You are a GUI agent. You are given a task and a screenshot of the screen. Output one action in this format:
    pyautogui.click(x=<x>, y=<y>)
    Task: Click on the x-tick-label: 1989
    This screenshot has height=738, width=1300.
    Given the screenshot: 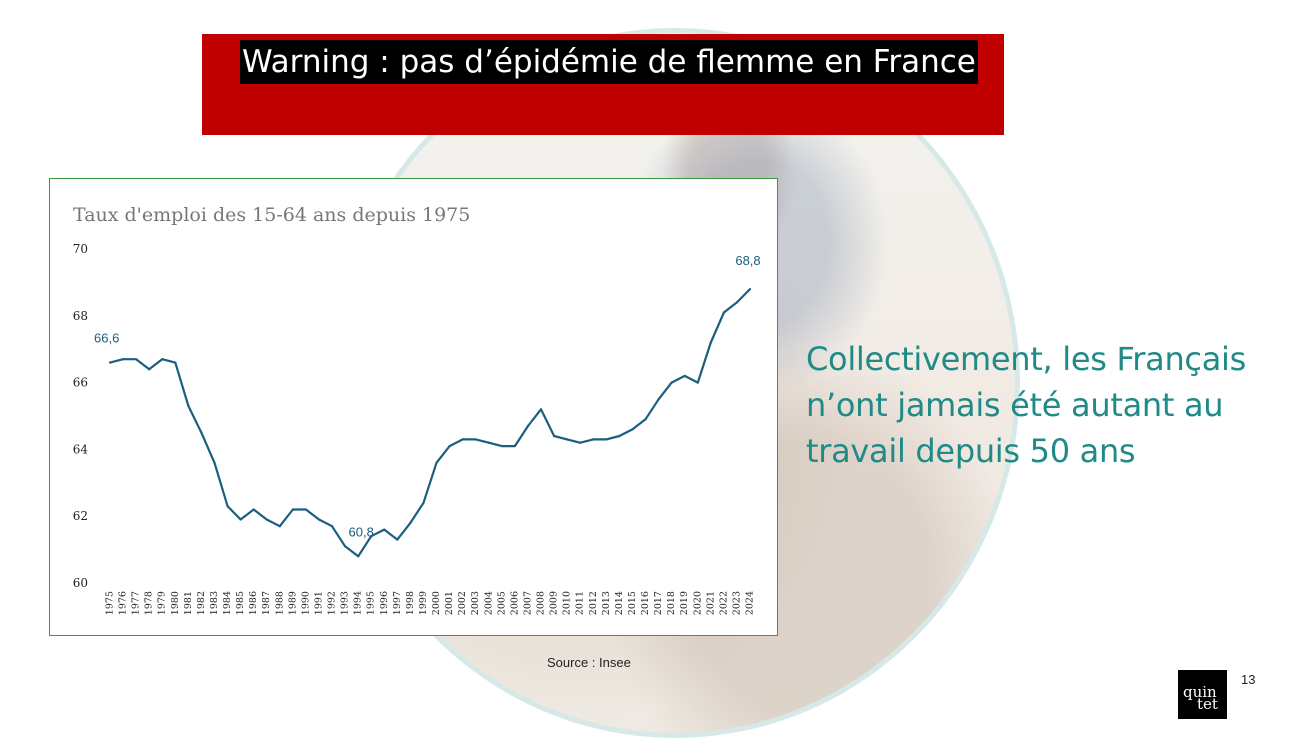 What is the action you would take?
    pyautogui.click(x=292, y=603)
    